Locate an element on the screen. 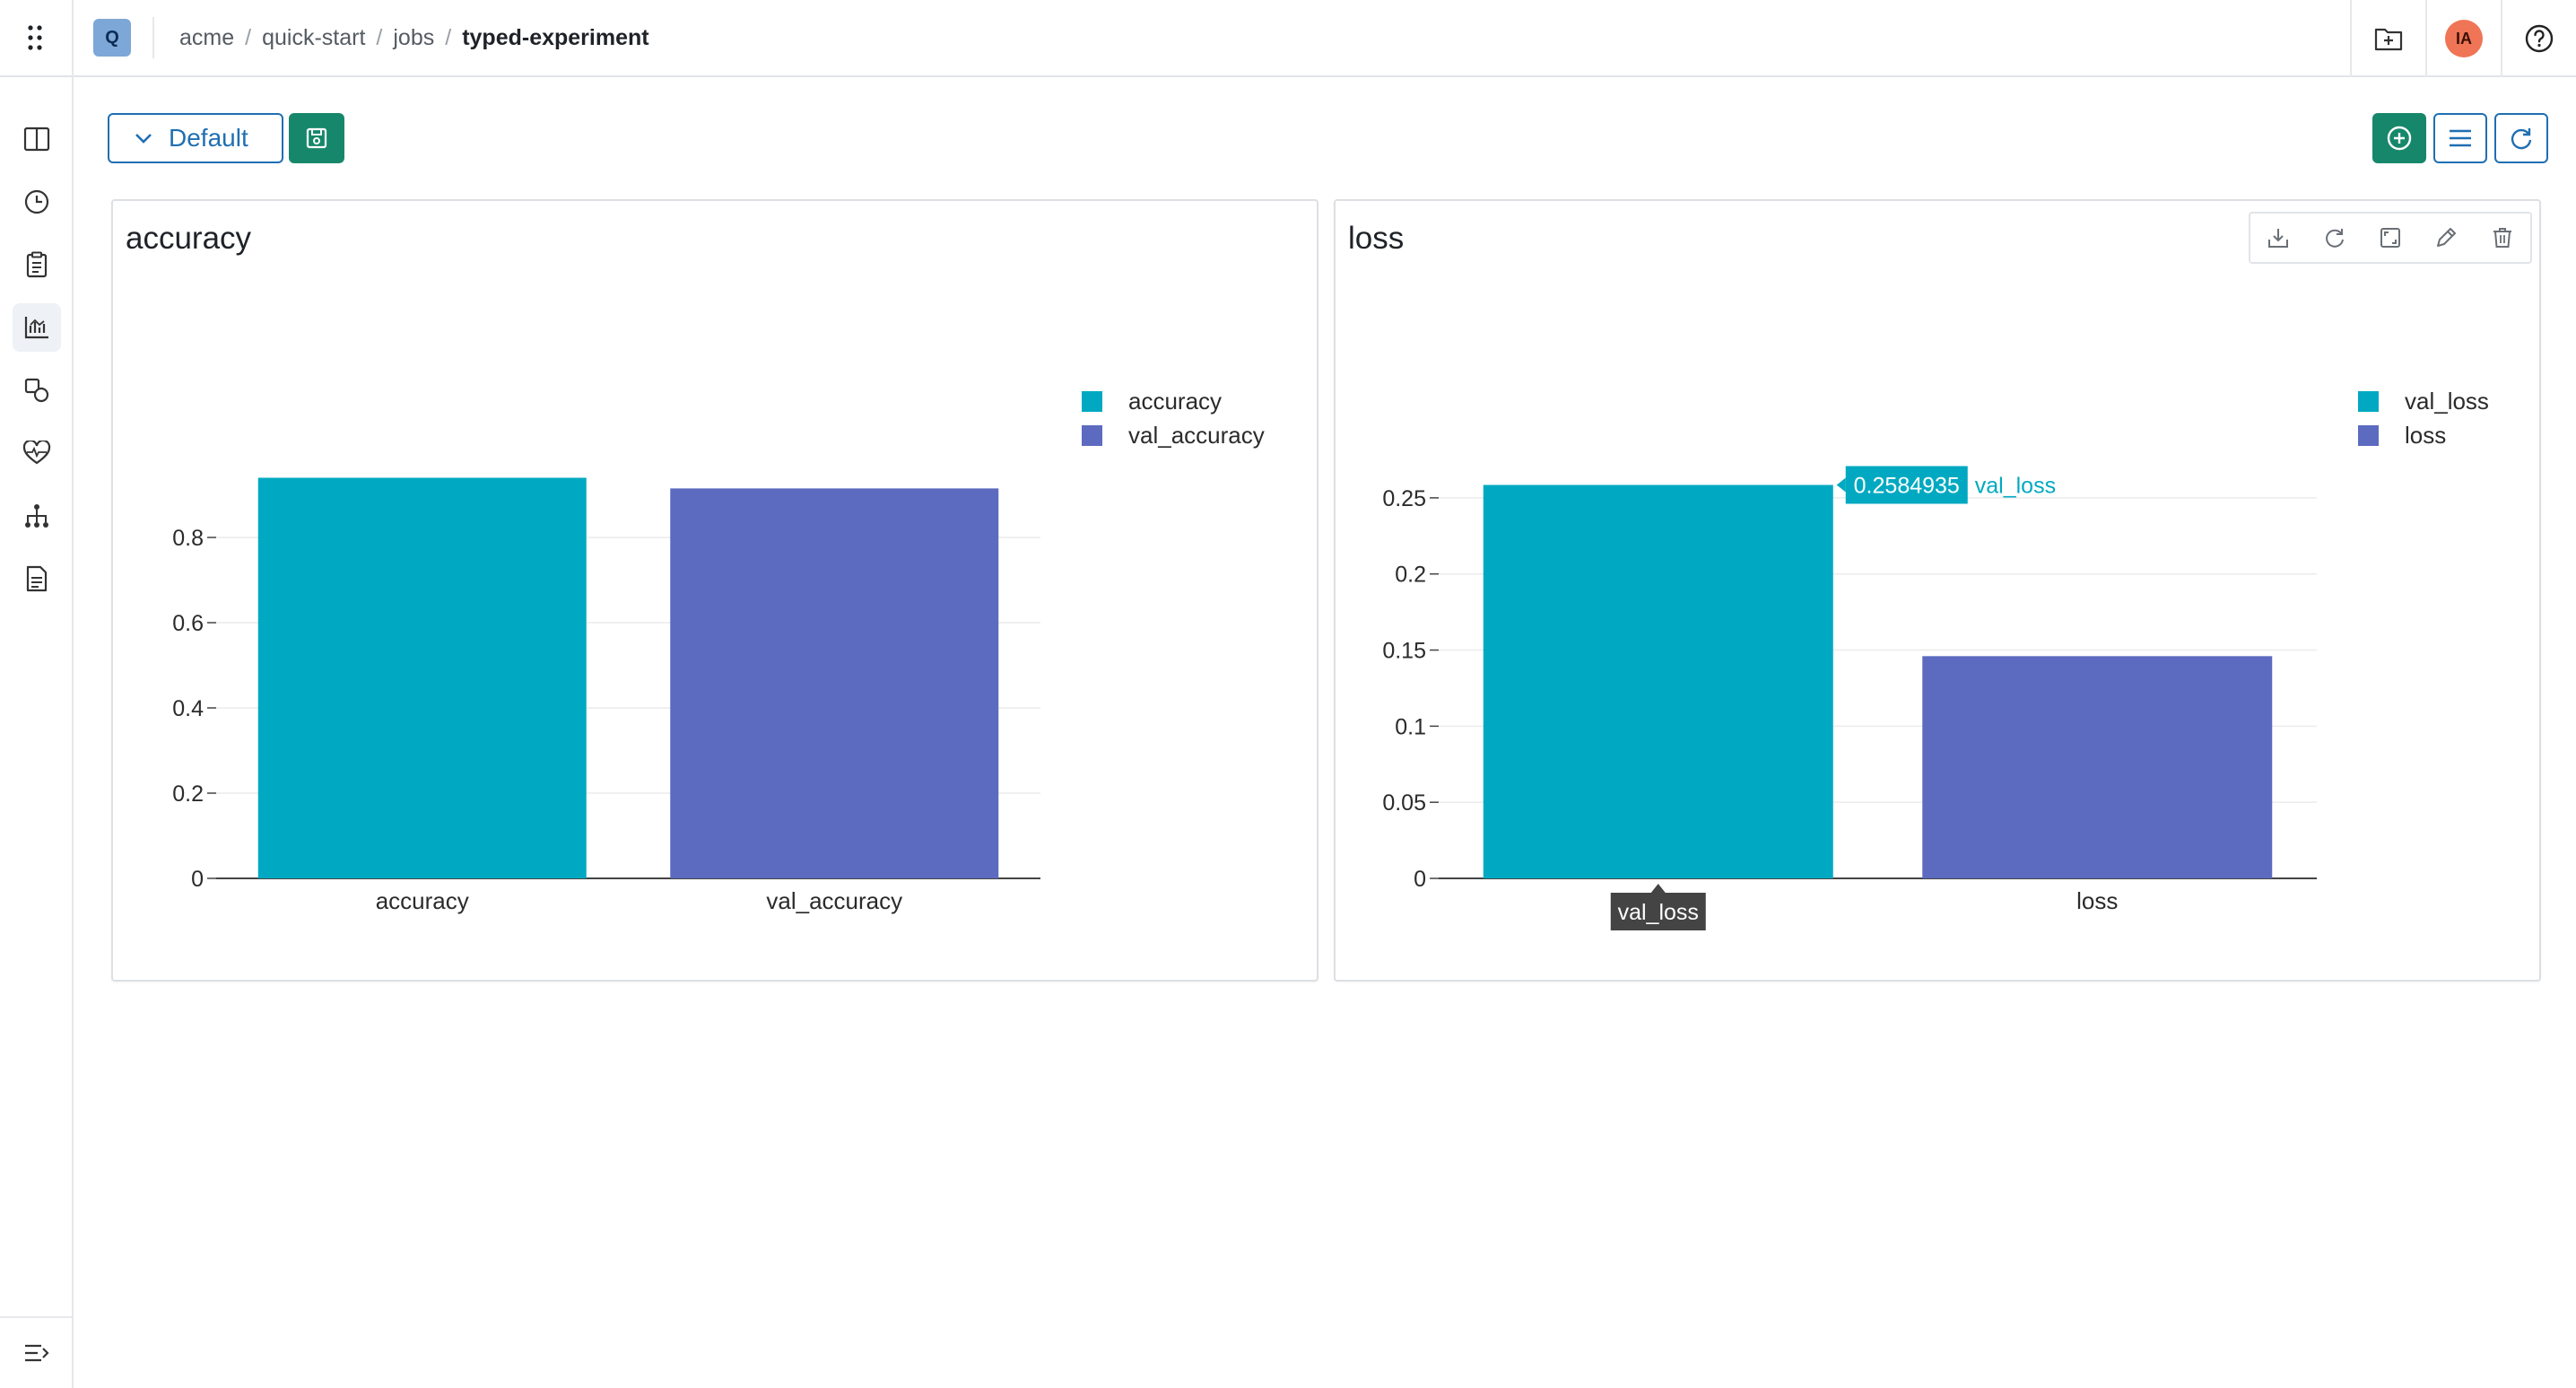  nav-reports is located at coordinates (37, 578).